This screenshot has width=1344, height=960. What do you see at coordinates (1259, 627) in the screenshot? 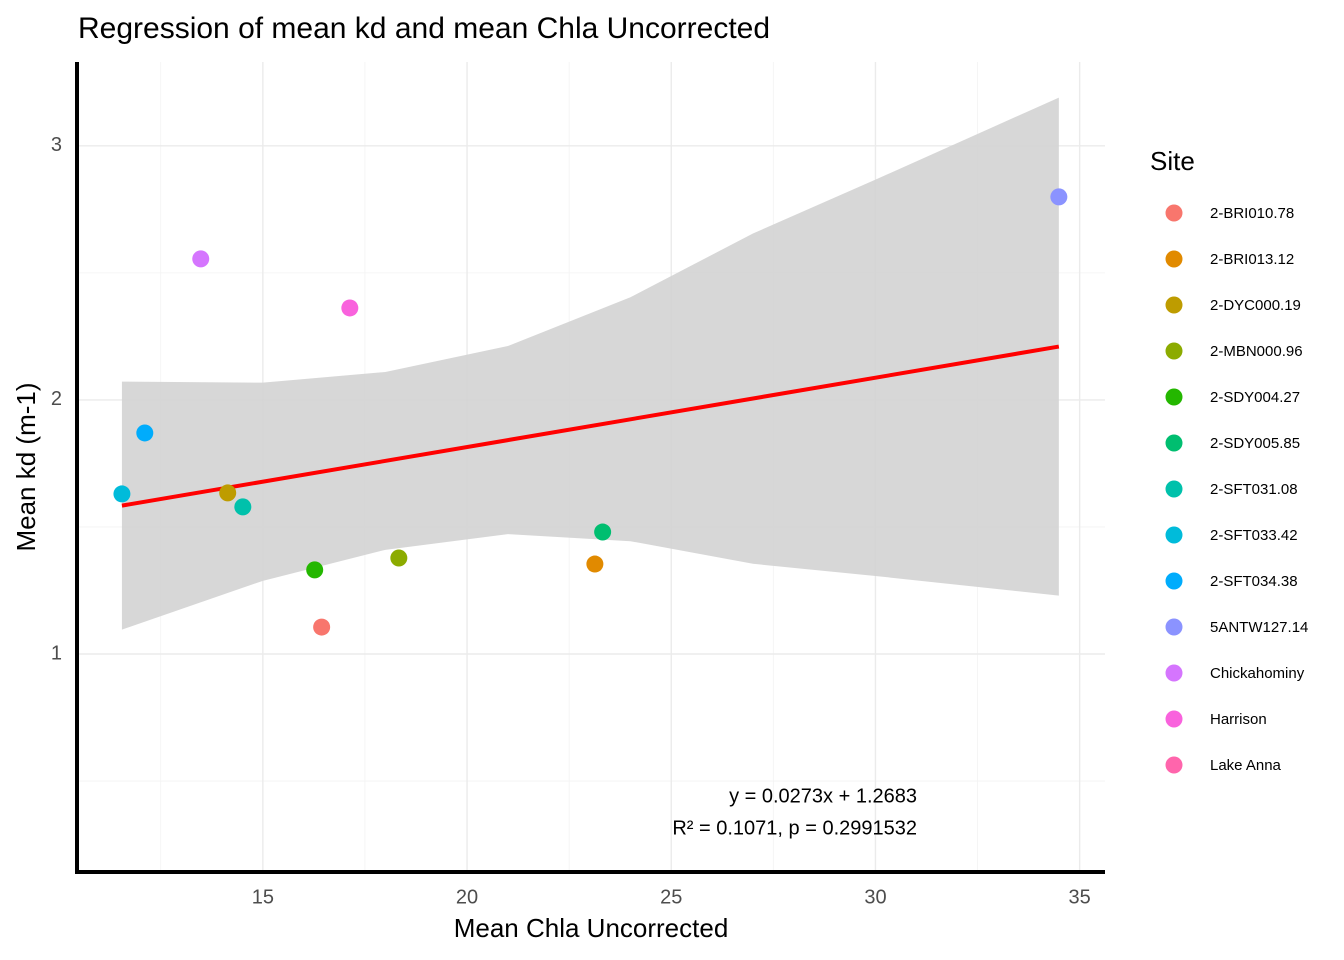
I see `legend-label: 5ANTW127.14` at bounding box center [1259, 627].